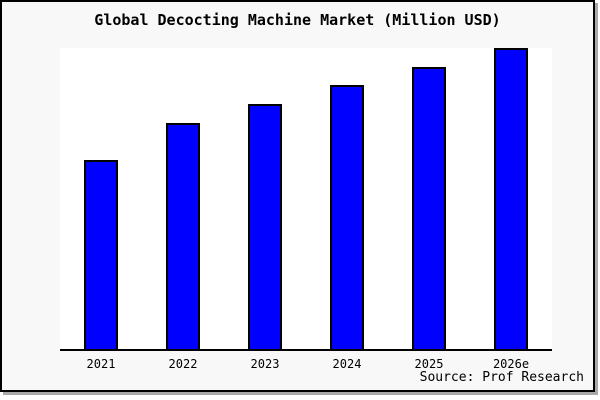 This screenshot has width=600, height=400. What do you see at coordinates (429, 208) in the screenshot?
I see `bar-2025` at bounding box center [429, 208].